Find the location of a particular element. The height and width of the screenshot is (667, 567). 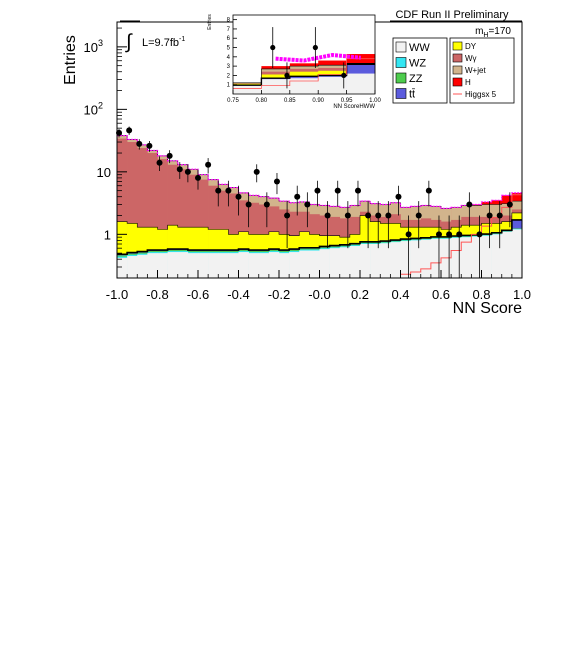

inset-y-tick-label: 2 is located at coordinates (229, 76).